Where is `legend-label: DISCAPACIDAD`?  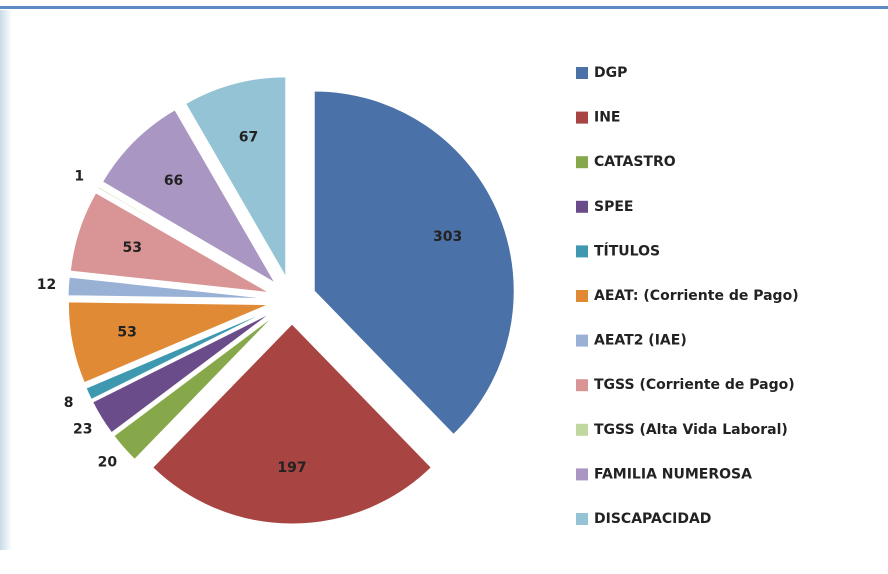 legend-label: DISCAPACIDAD is located at coordinates (652, 519).